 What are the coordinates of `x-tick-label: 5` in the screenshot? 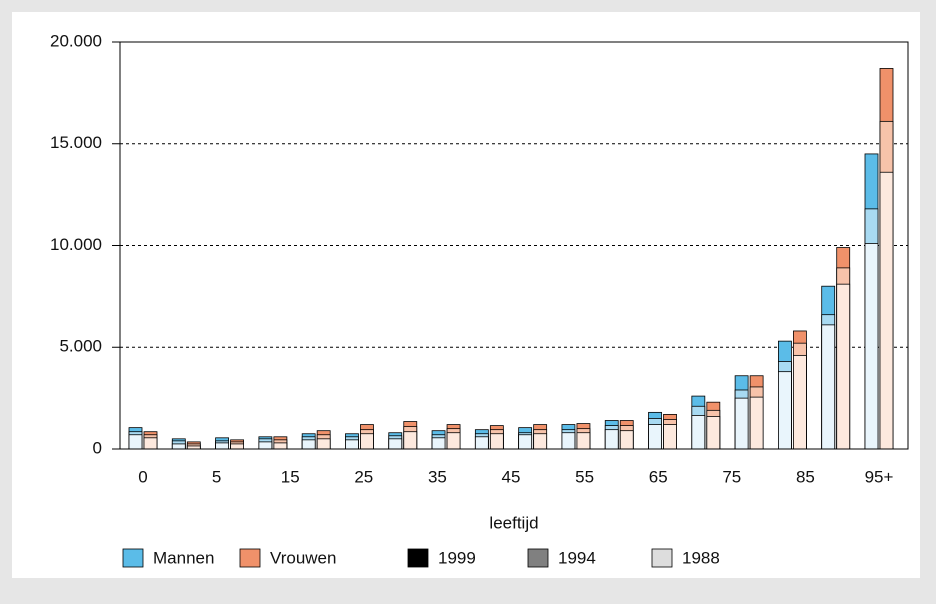 It's located at (216, 476).